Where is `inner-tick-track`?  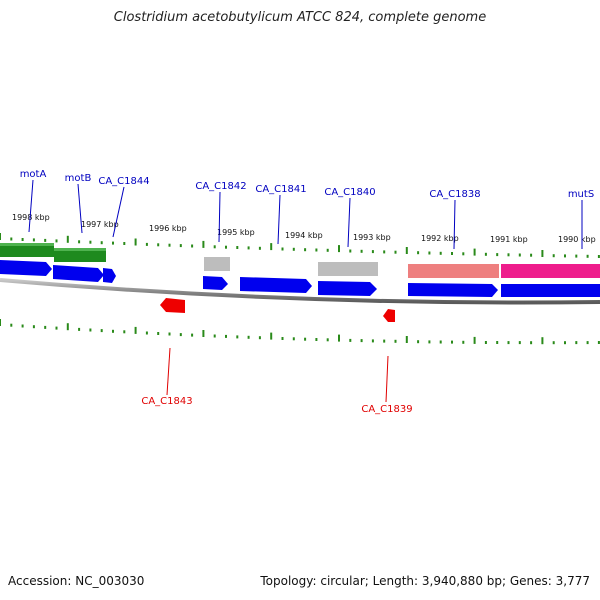
inner-tick-track is located at coordinates (300, 332).